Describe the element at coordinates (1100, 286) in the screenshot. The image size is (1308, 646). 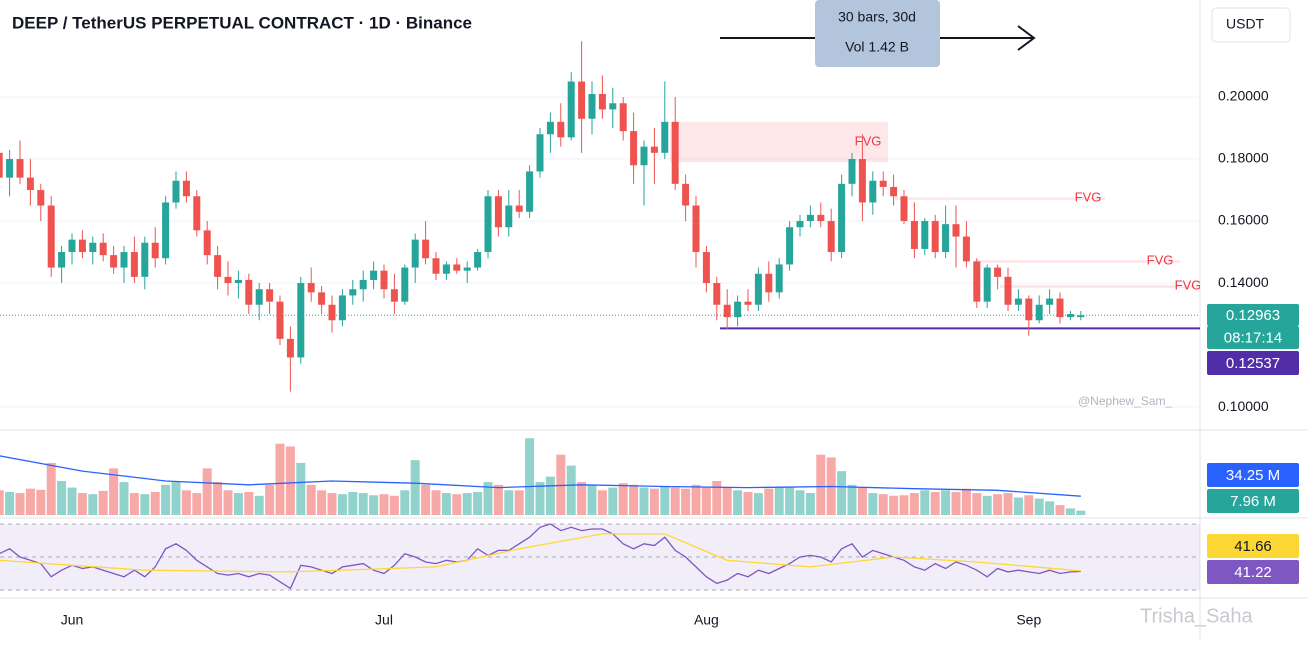
I see `fvg-zone` at that location.